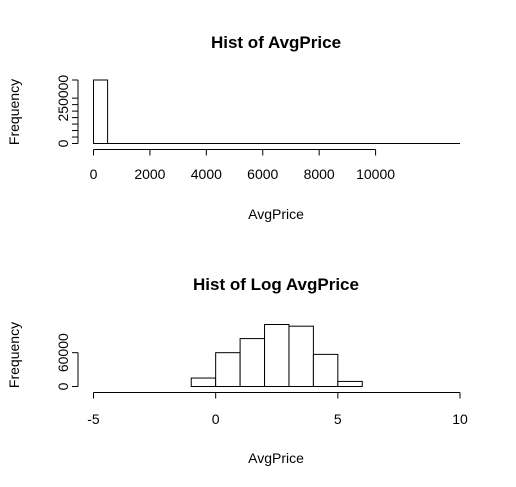 The width and height of the screenshot is (516, 487). Describe the element at coordinates (262, 174) in the screenshot. I see `x-tick-label: 6000` at that location.